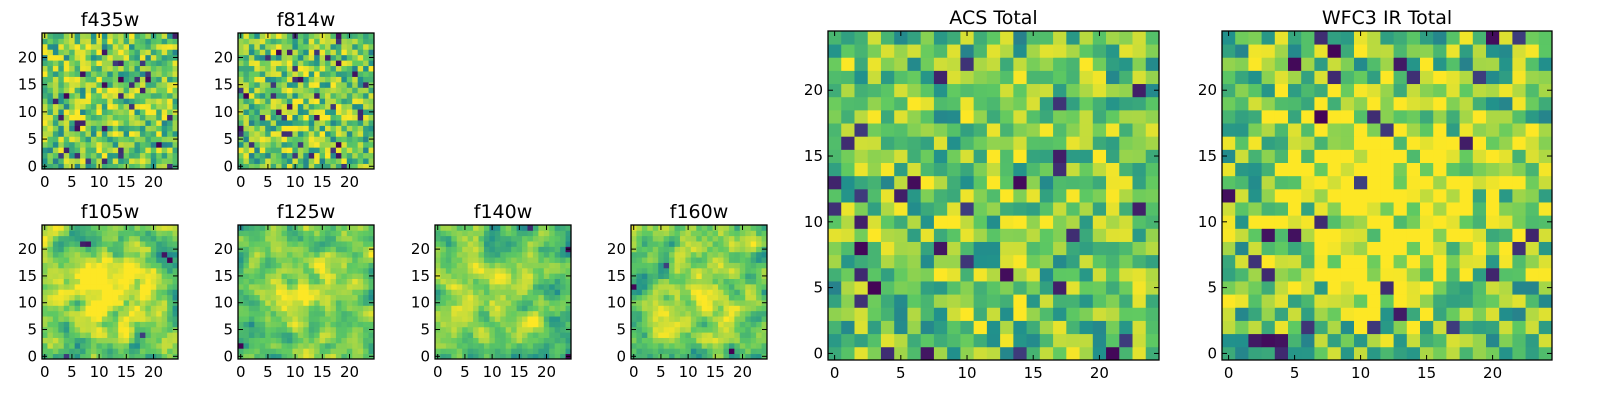 This screenshot has width=1600, height=400. I want to click on panel-title: f814w, so click(306, 20).